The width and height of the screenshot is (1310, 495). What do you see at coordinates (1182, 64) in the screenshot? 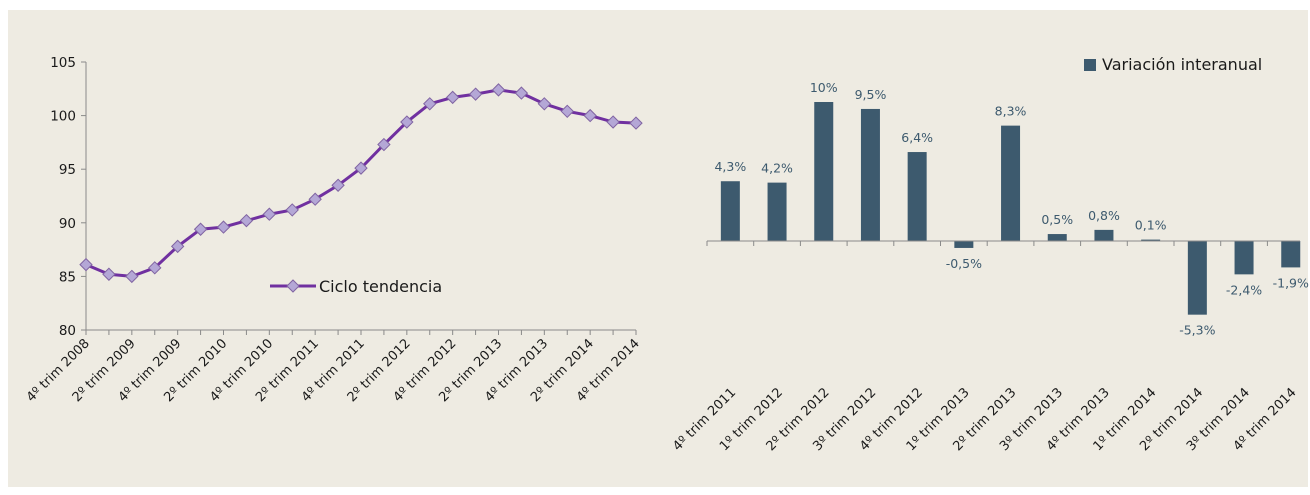
I see `legend-label: Variación interanual` at bounding box center [1182, 64].